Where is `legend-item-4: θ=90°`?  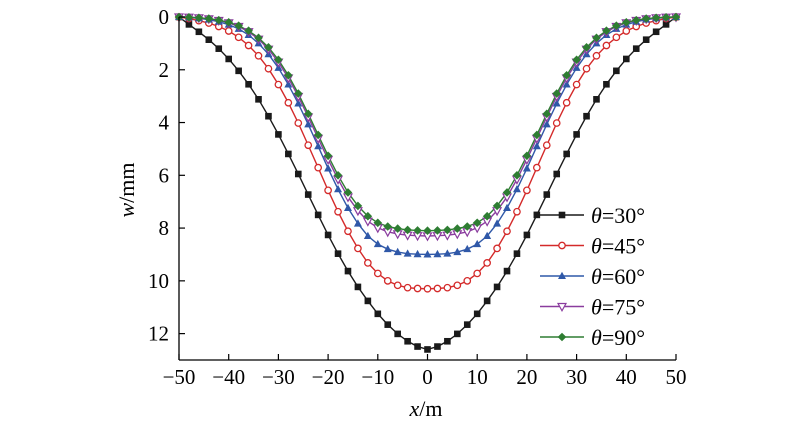
legend-item-4: θ=90° is located at coordinates (592, 337).